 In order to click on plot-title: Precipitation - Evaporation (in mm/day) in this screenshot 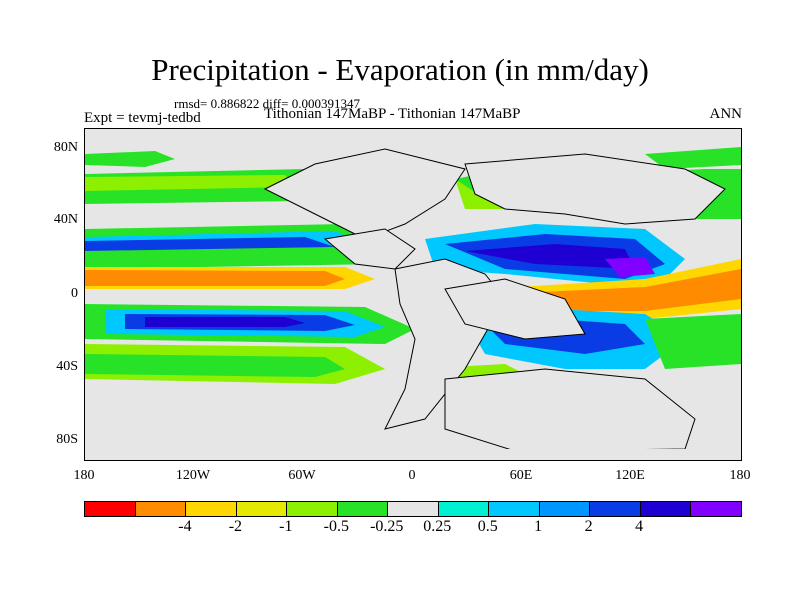, I will do `click(400, 69)`.